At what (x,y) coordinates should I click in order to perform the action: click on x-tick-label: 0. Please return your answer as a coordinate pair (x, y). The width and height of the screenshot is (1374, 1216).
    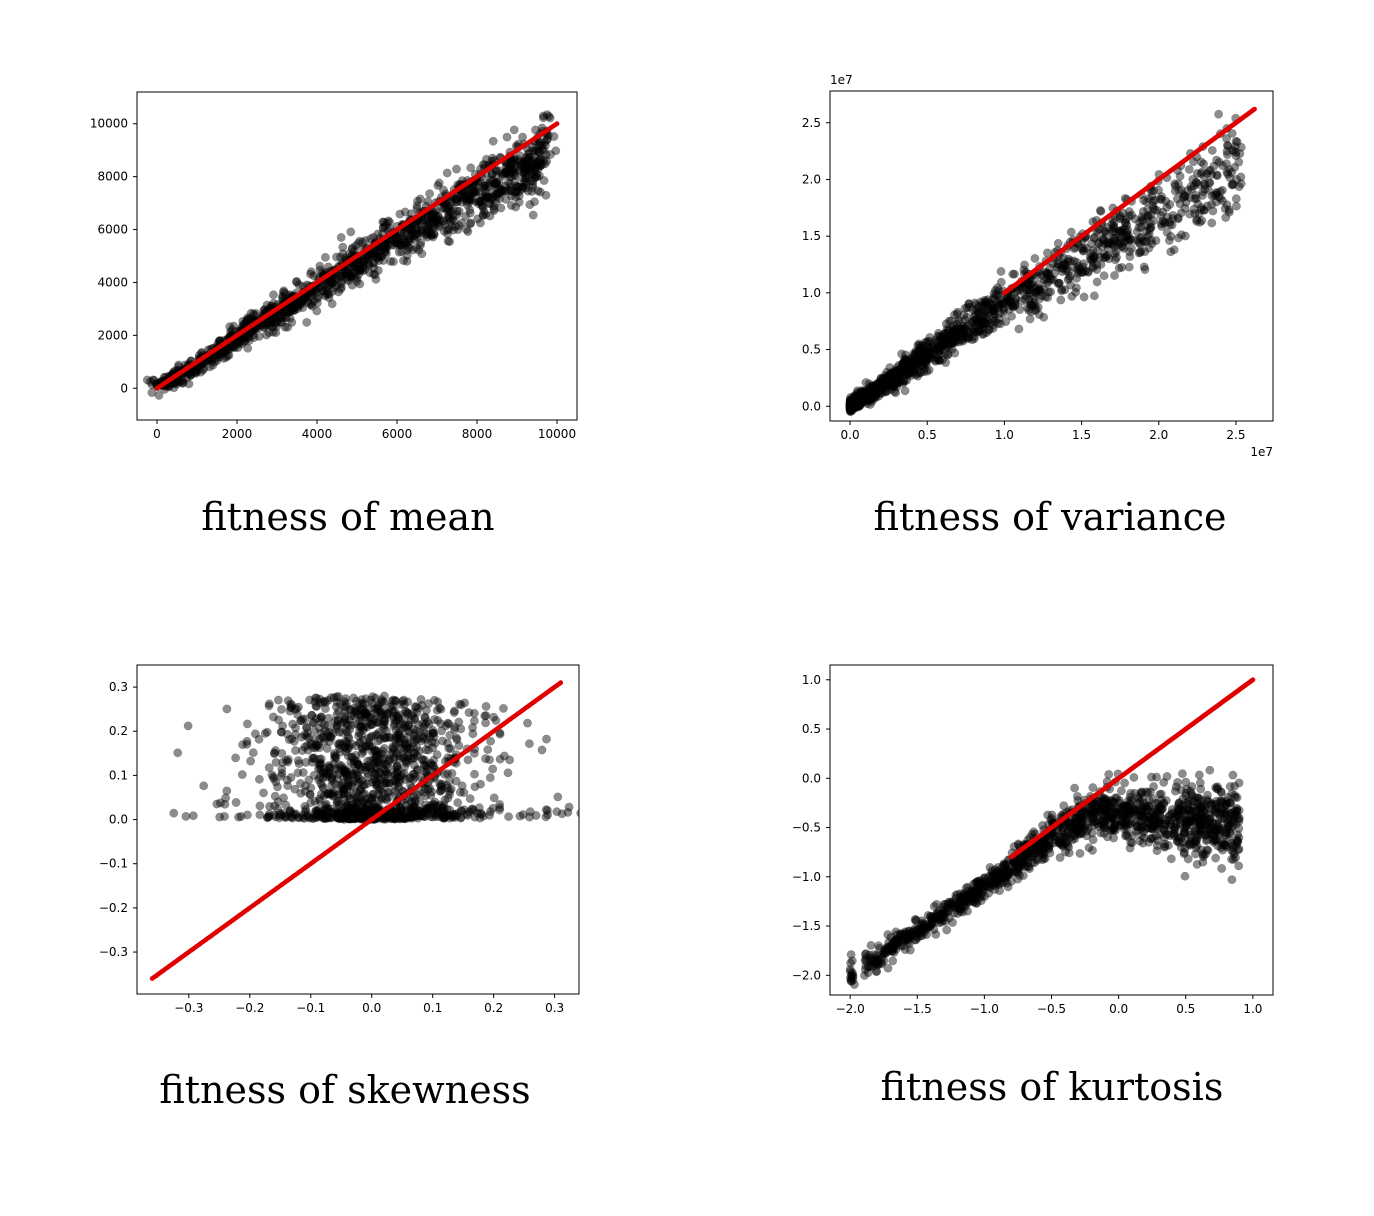
    Looking at the image, I should click on (157, 434).